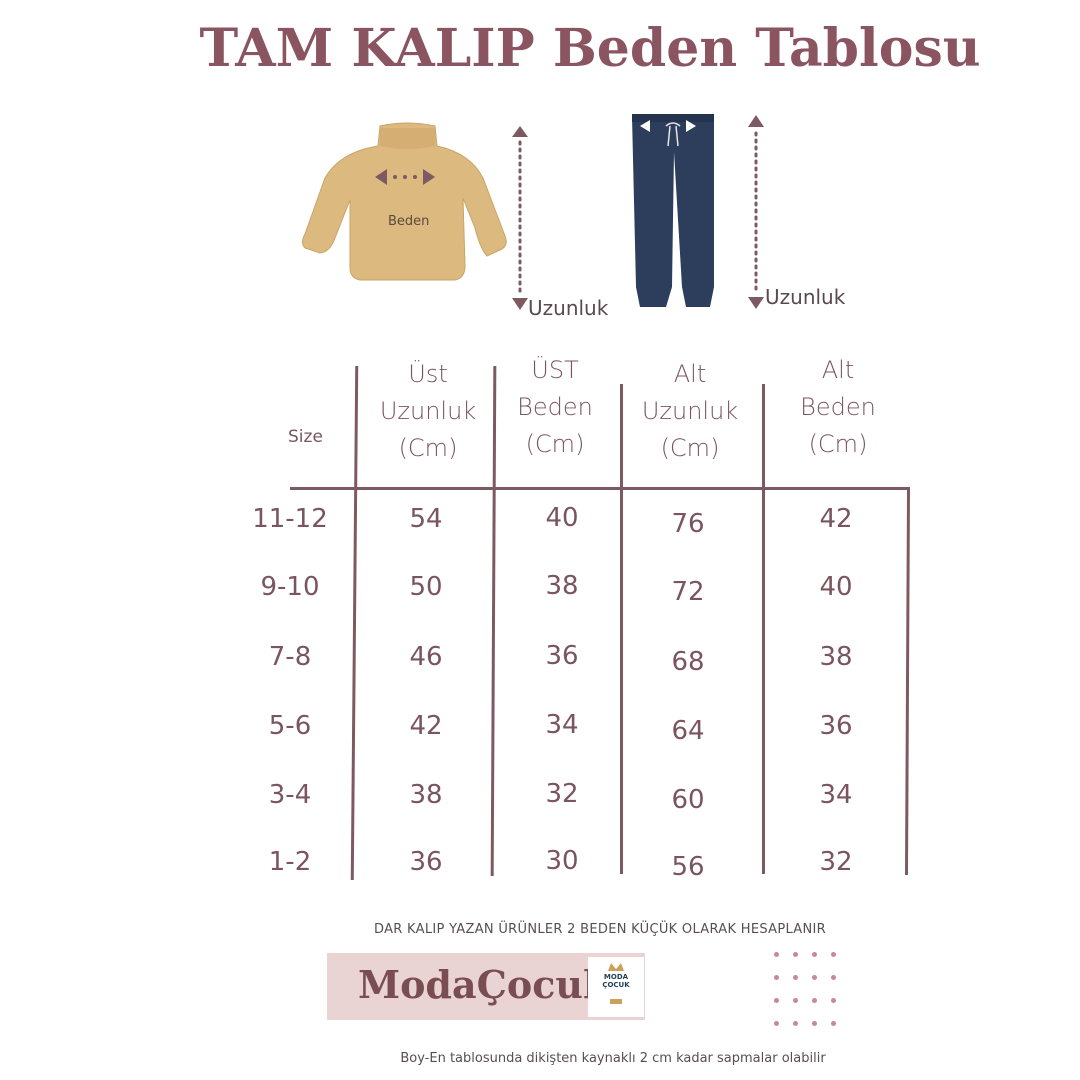 This screenshot has width=1080, height=1080. I want to click on crown-icon, so click(616, 983).